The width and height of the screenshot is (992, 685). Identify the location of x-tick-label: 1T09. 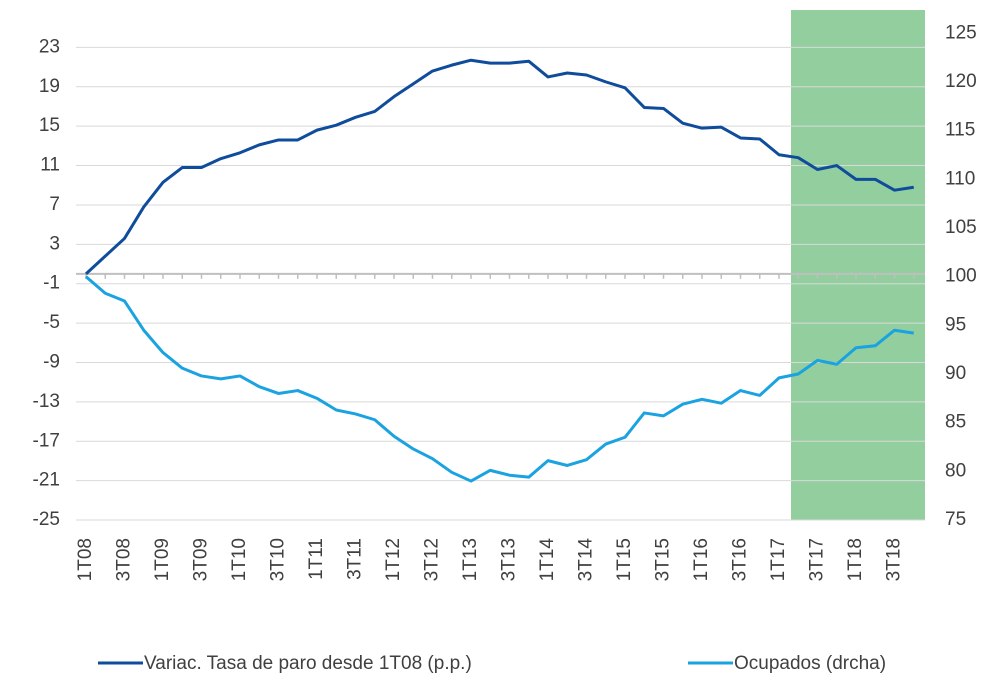
(162, 559).